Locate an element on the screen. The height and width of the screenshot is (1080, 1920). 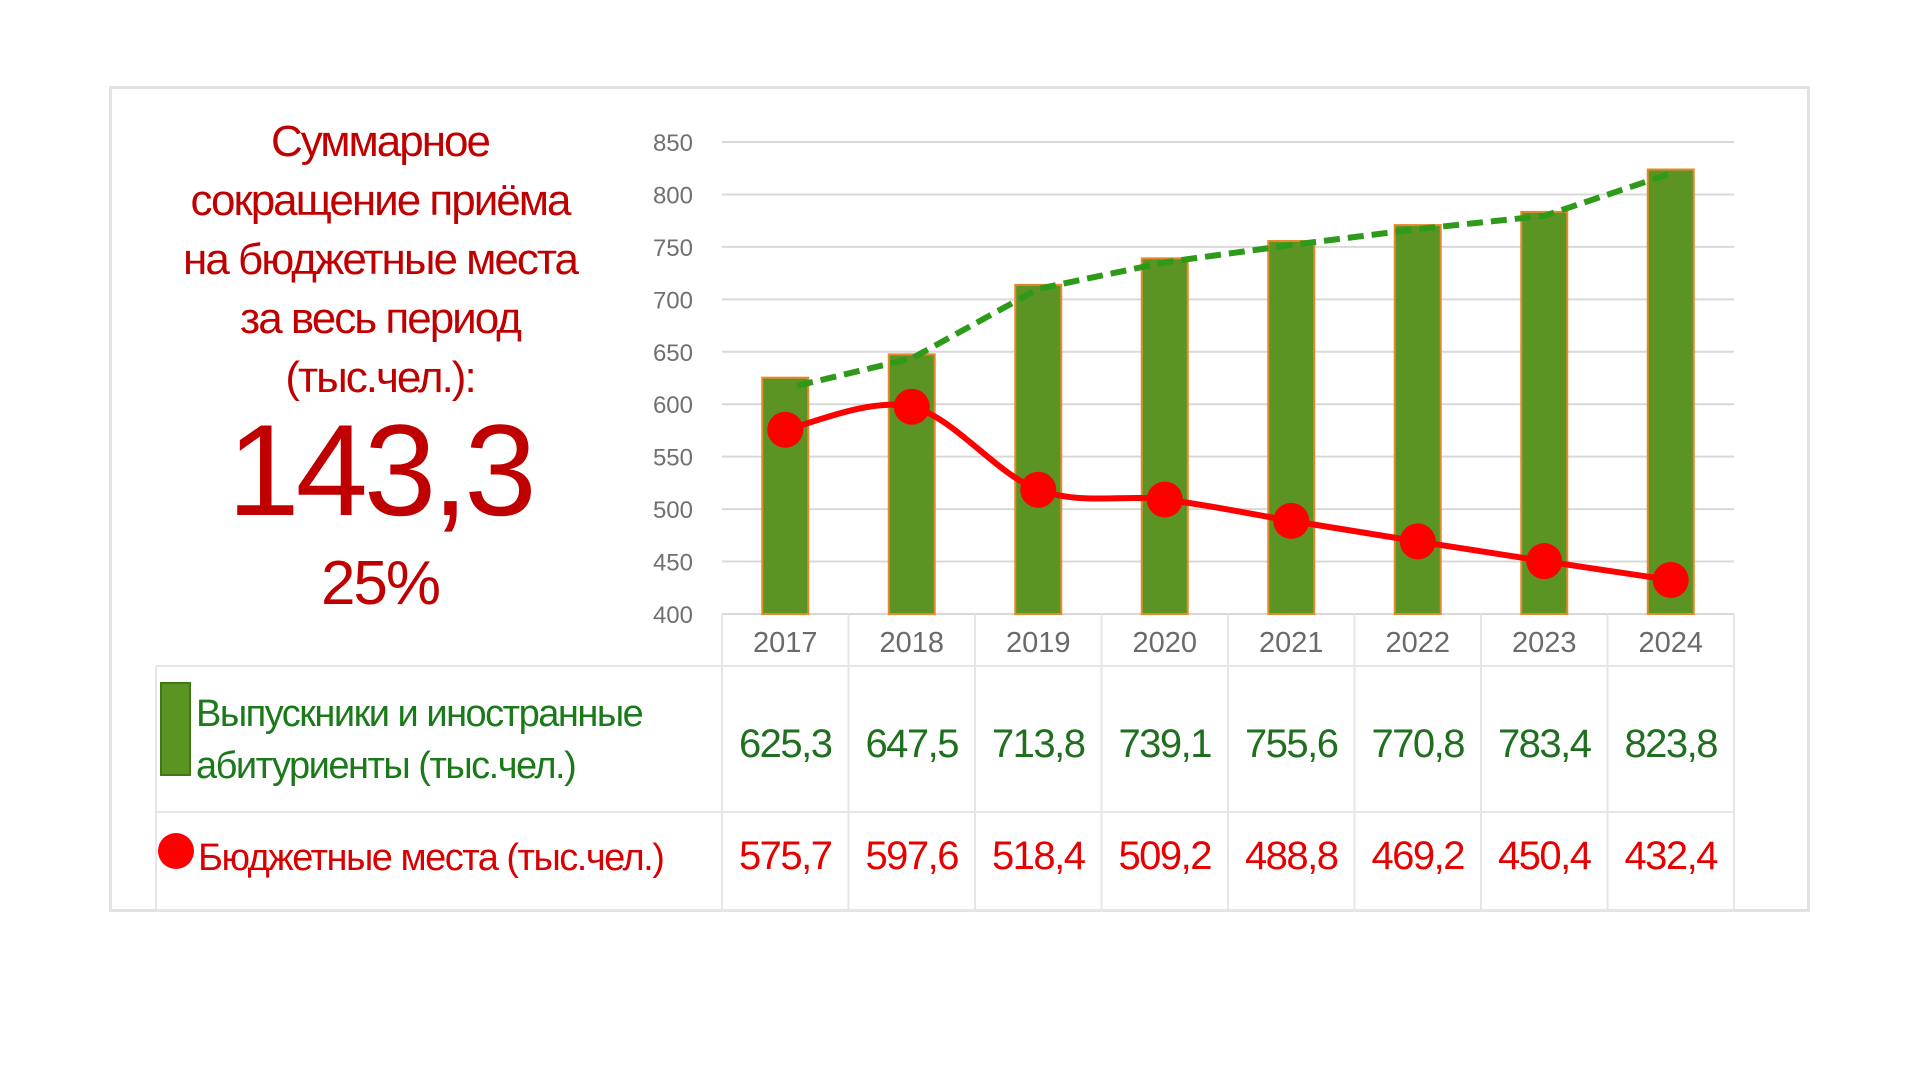
y-tick-label: 650 is located at coordinates (673, 353).